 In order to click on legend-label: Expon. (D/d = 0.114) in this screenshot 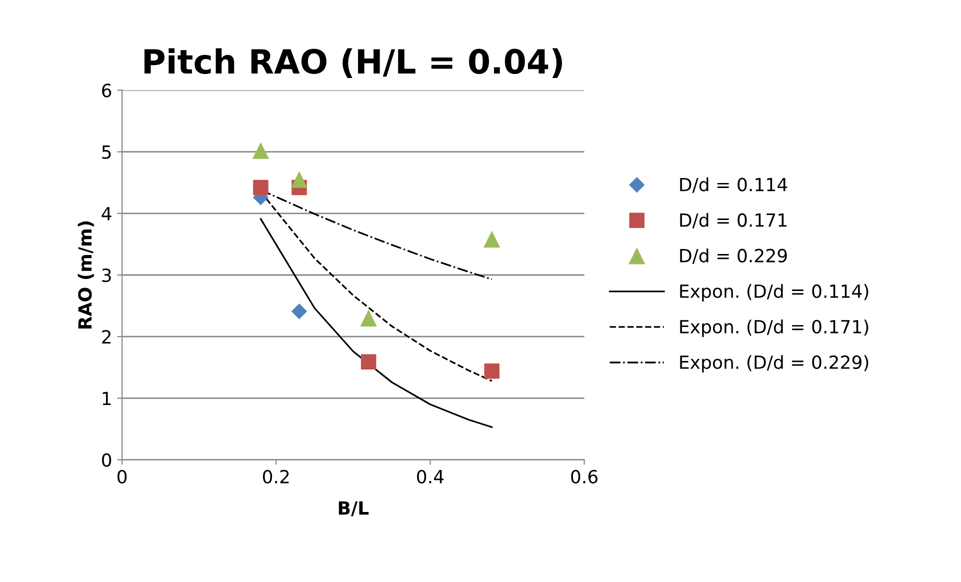, I will do `click(774, 293)`.